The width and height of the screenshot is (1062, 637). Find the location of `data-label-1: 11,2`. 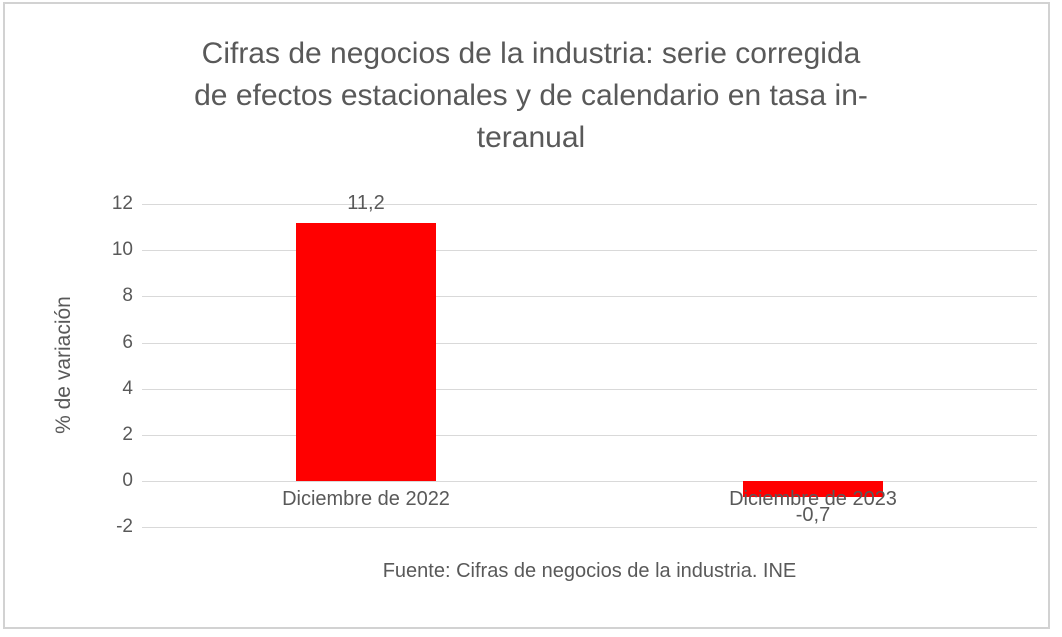

data-label-1: 11,2 is located at coordinates (366, 203).